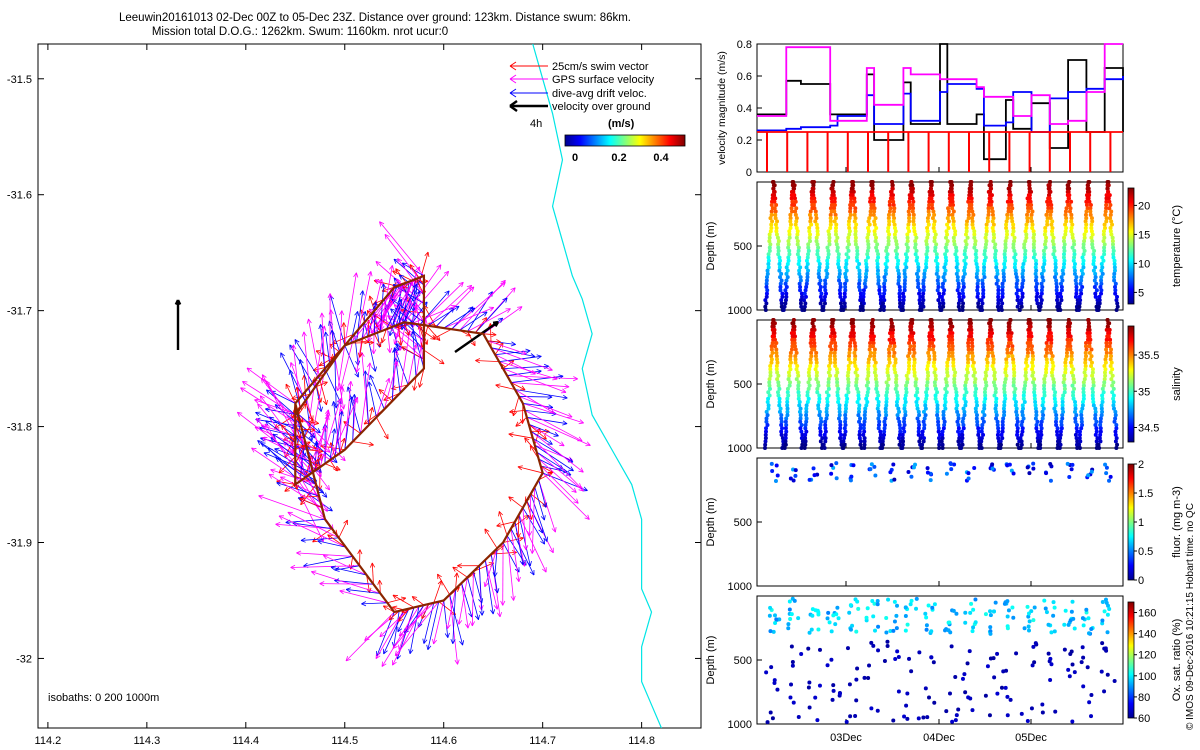 The width and height of the screenshot is (1200, 750). Describe the element at coordinates (19, 196) in the screenshot. I see `map-y-tick-label: -31.6` at that location.